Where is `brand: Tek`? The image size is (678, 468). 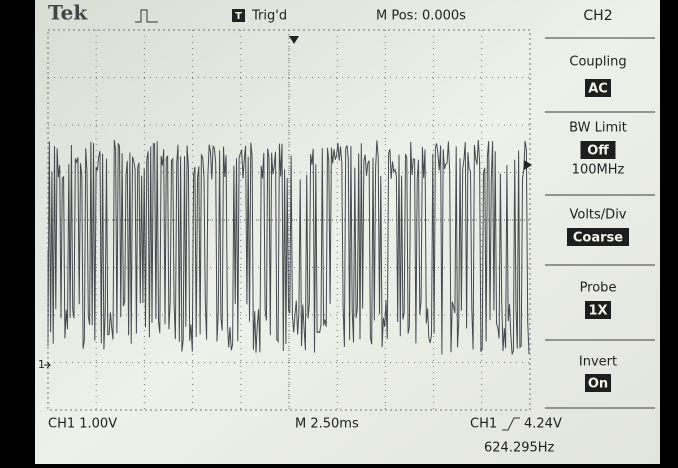 brand: Tek is located at coordinates (68, 13).